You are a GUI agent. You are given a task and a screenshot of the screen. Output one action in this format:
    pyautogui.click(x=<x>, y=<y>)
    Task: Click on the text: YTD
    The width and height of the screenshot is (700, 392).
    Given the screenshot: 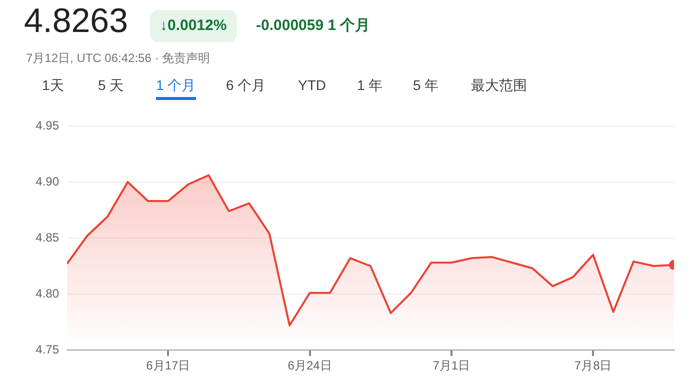 What is the action you would take?
    pyautogui.click(x=312, y=86)
    